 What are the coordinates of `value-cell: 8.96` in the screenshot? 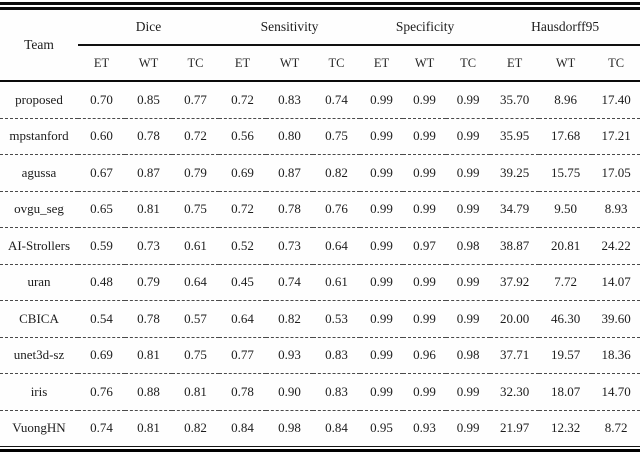 It's located at (566, 100).